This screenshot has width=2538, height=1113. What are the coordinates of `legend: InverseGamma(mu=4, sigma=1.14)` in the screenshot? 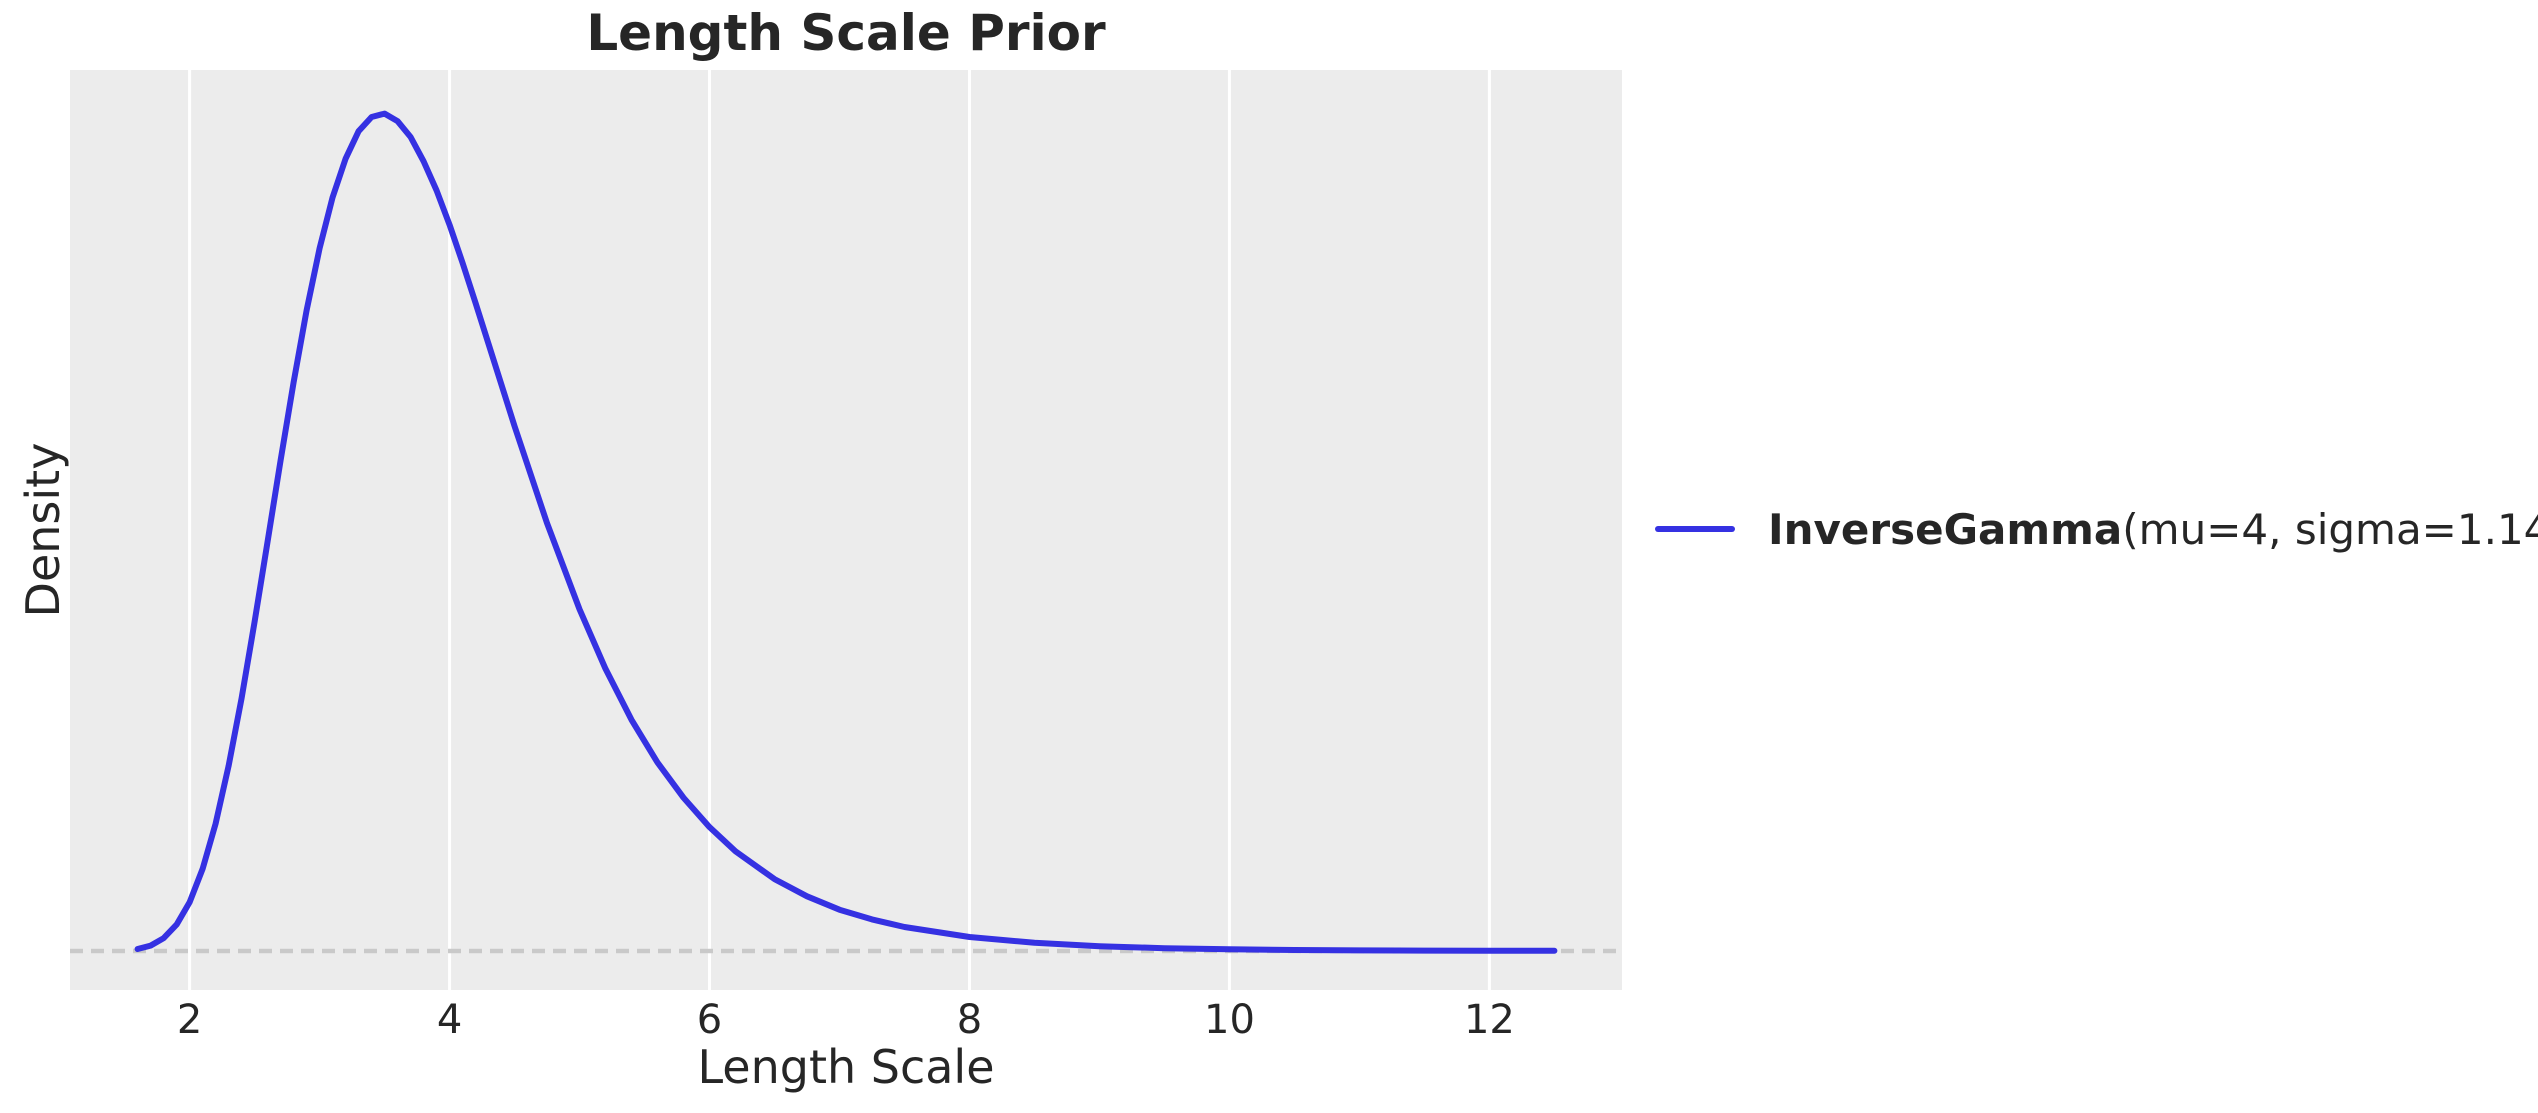 It's located at (2096, 529).